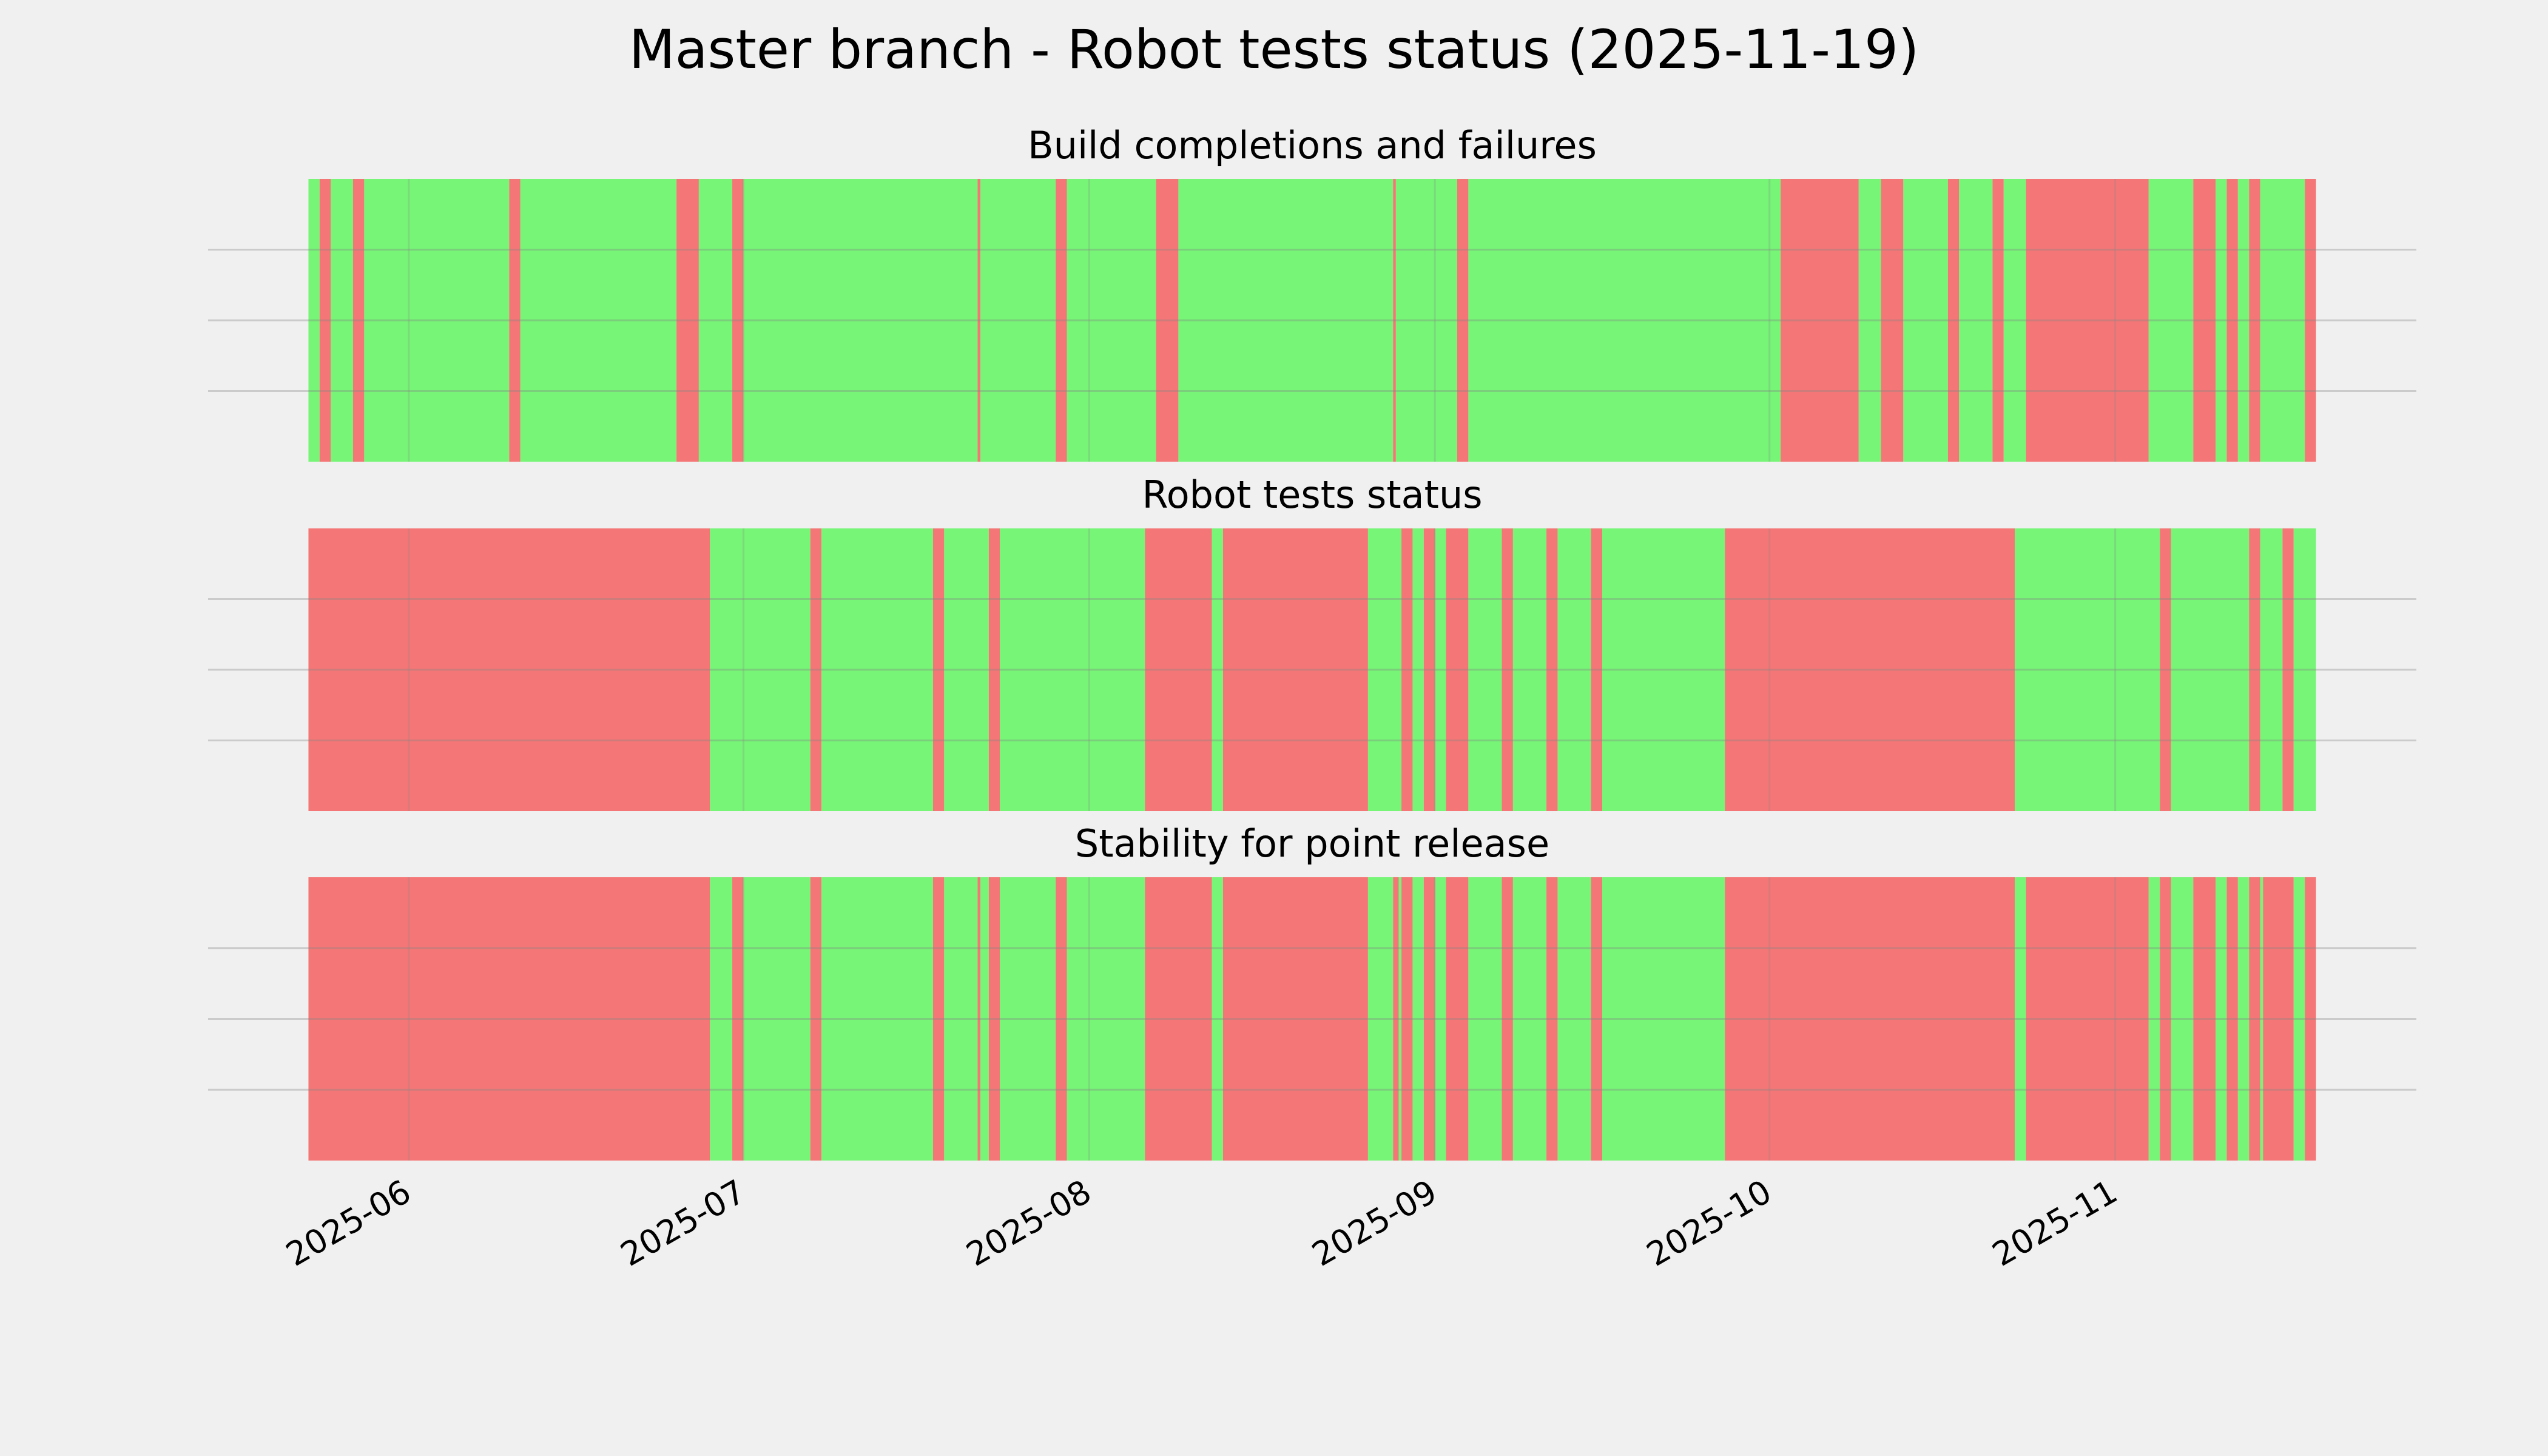  Describe the element at coordinates (1312, 843) in the screenshot. I see `panel-title: Stability for point release` at that location.